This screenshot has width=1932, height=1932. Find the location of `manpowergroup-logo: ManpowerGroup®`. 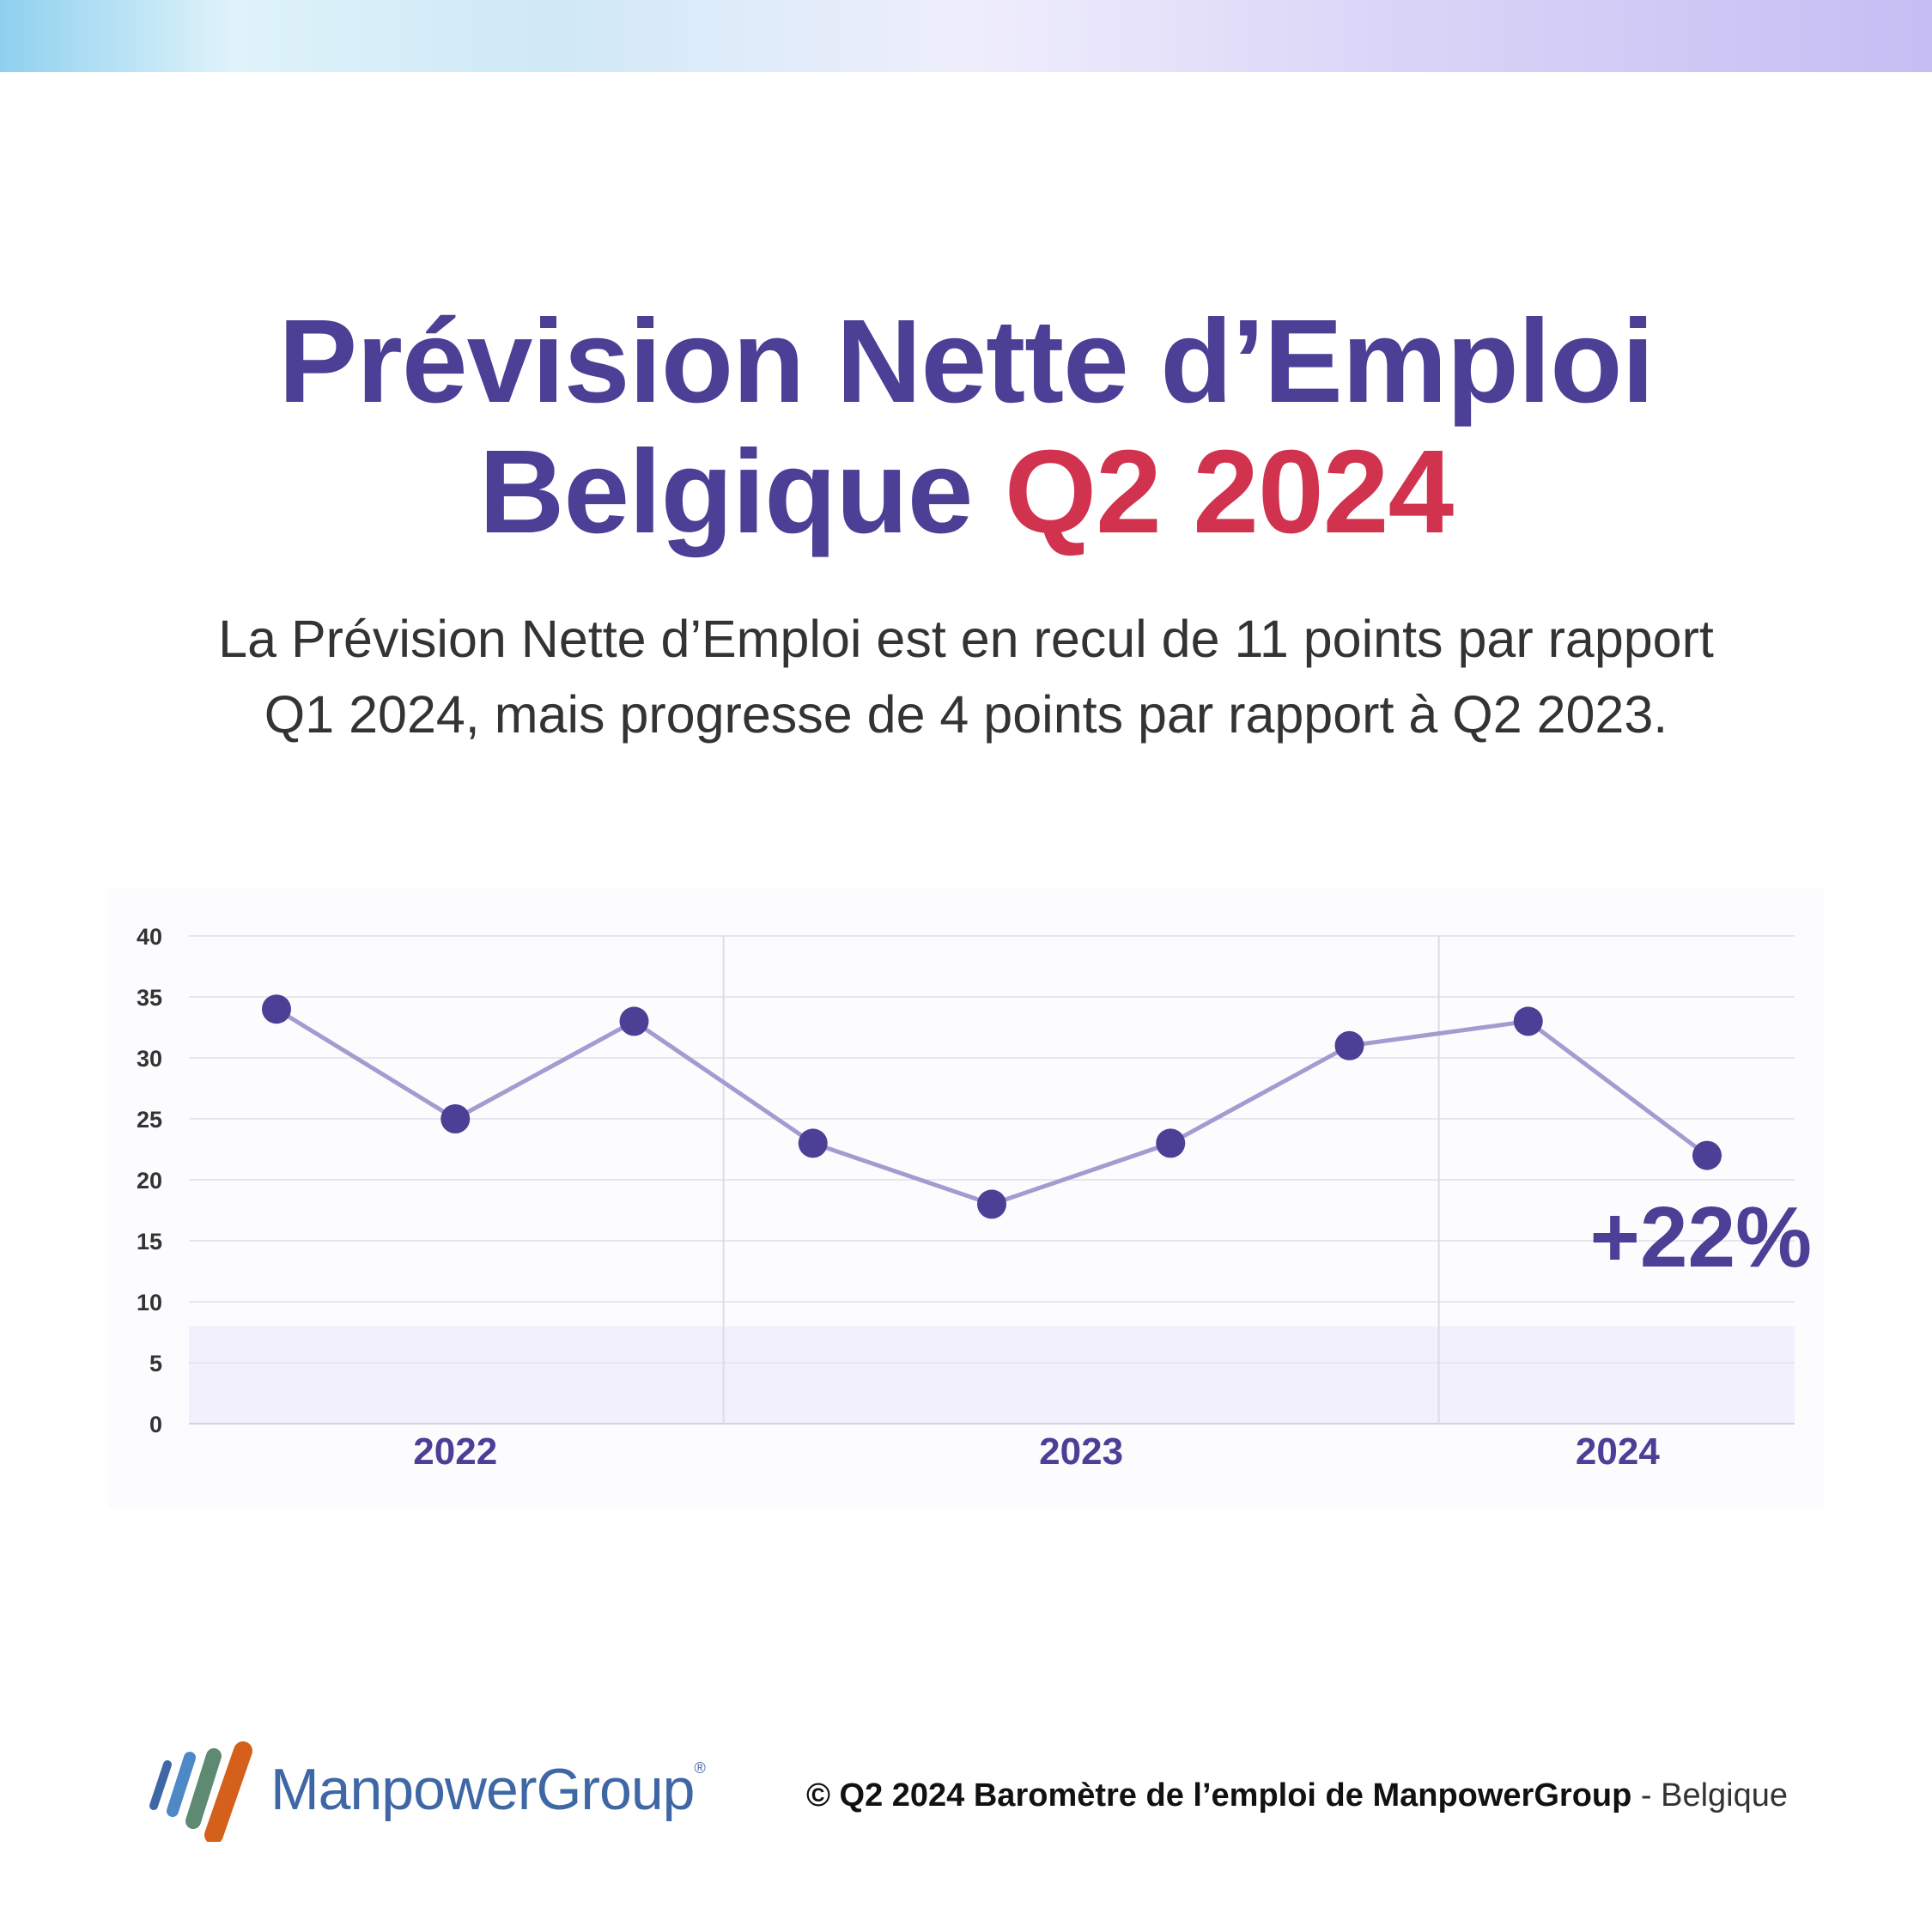

manpowergroup-logo: ManpowerGroup® is located at coordinates (424, 1792).